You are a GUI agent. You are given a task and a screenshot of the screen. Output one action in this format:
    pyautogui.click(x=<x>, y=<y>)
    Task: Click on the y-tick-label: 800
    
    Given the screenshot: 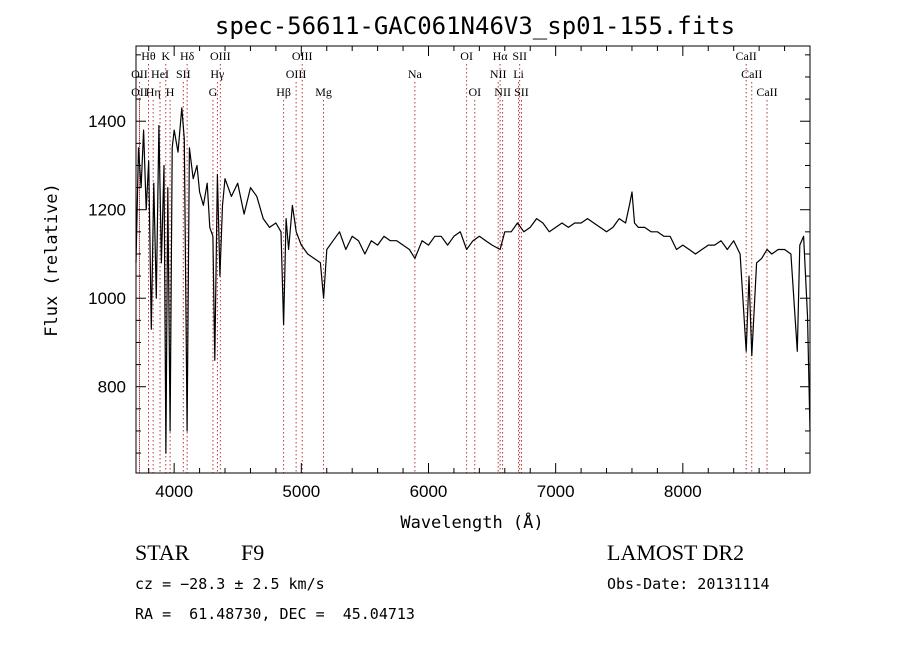 What is the action you would take?
    pyautogui.click(x=112, y=387)
    